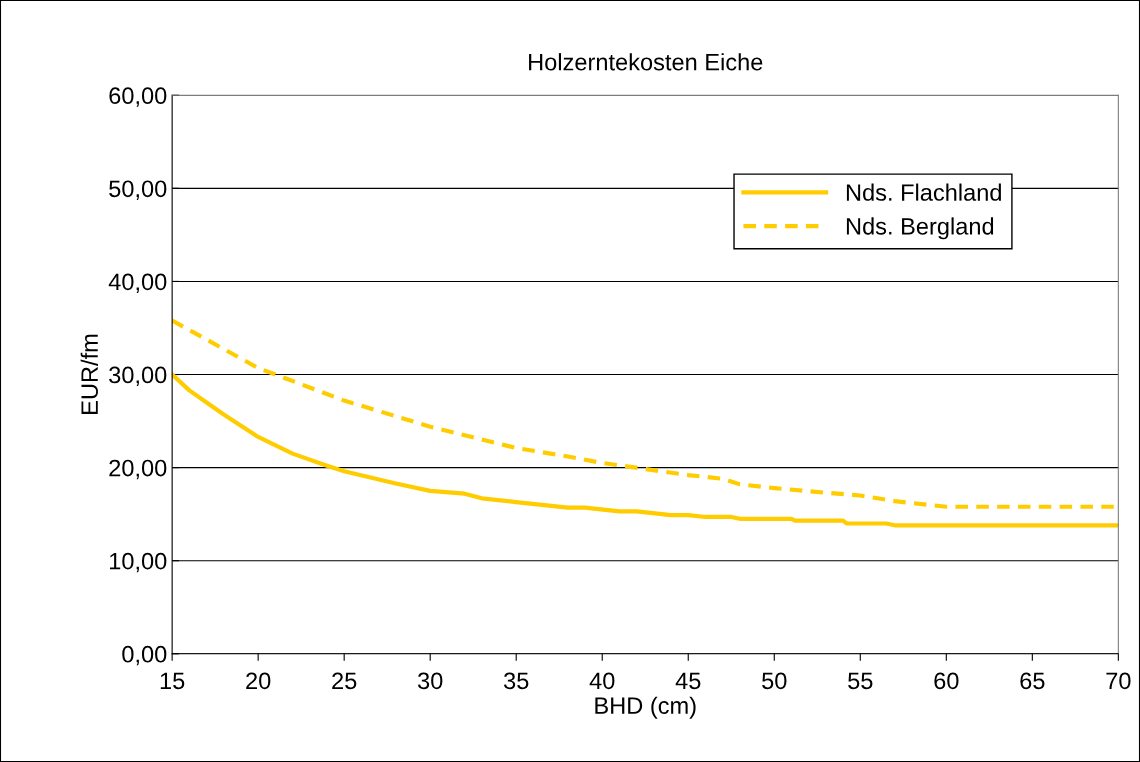 The image size is (1140, 762). Describe the element at coordinates (137, 283) in the screenshot. I see `y-tick-label: 40,00` at that location.